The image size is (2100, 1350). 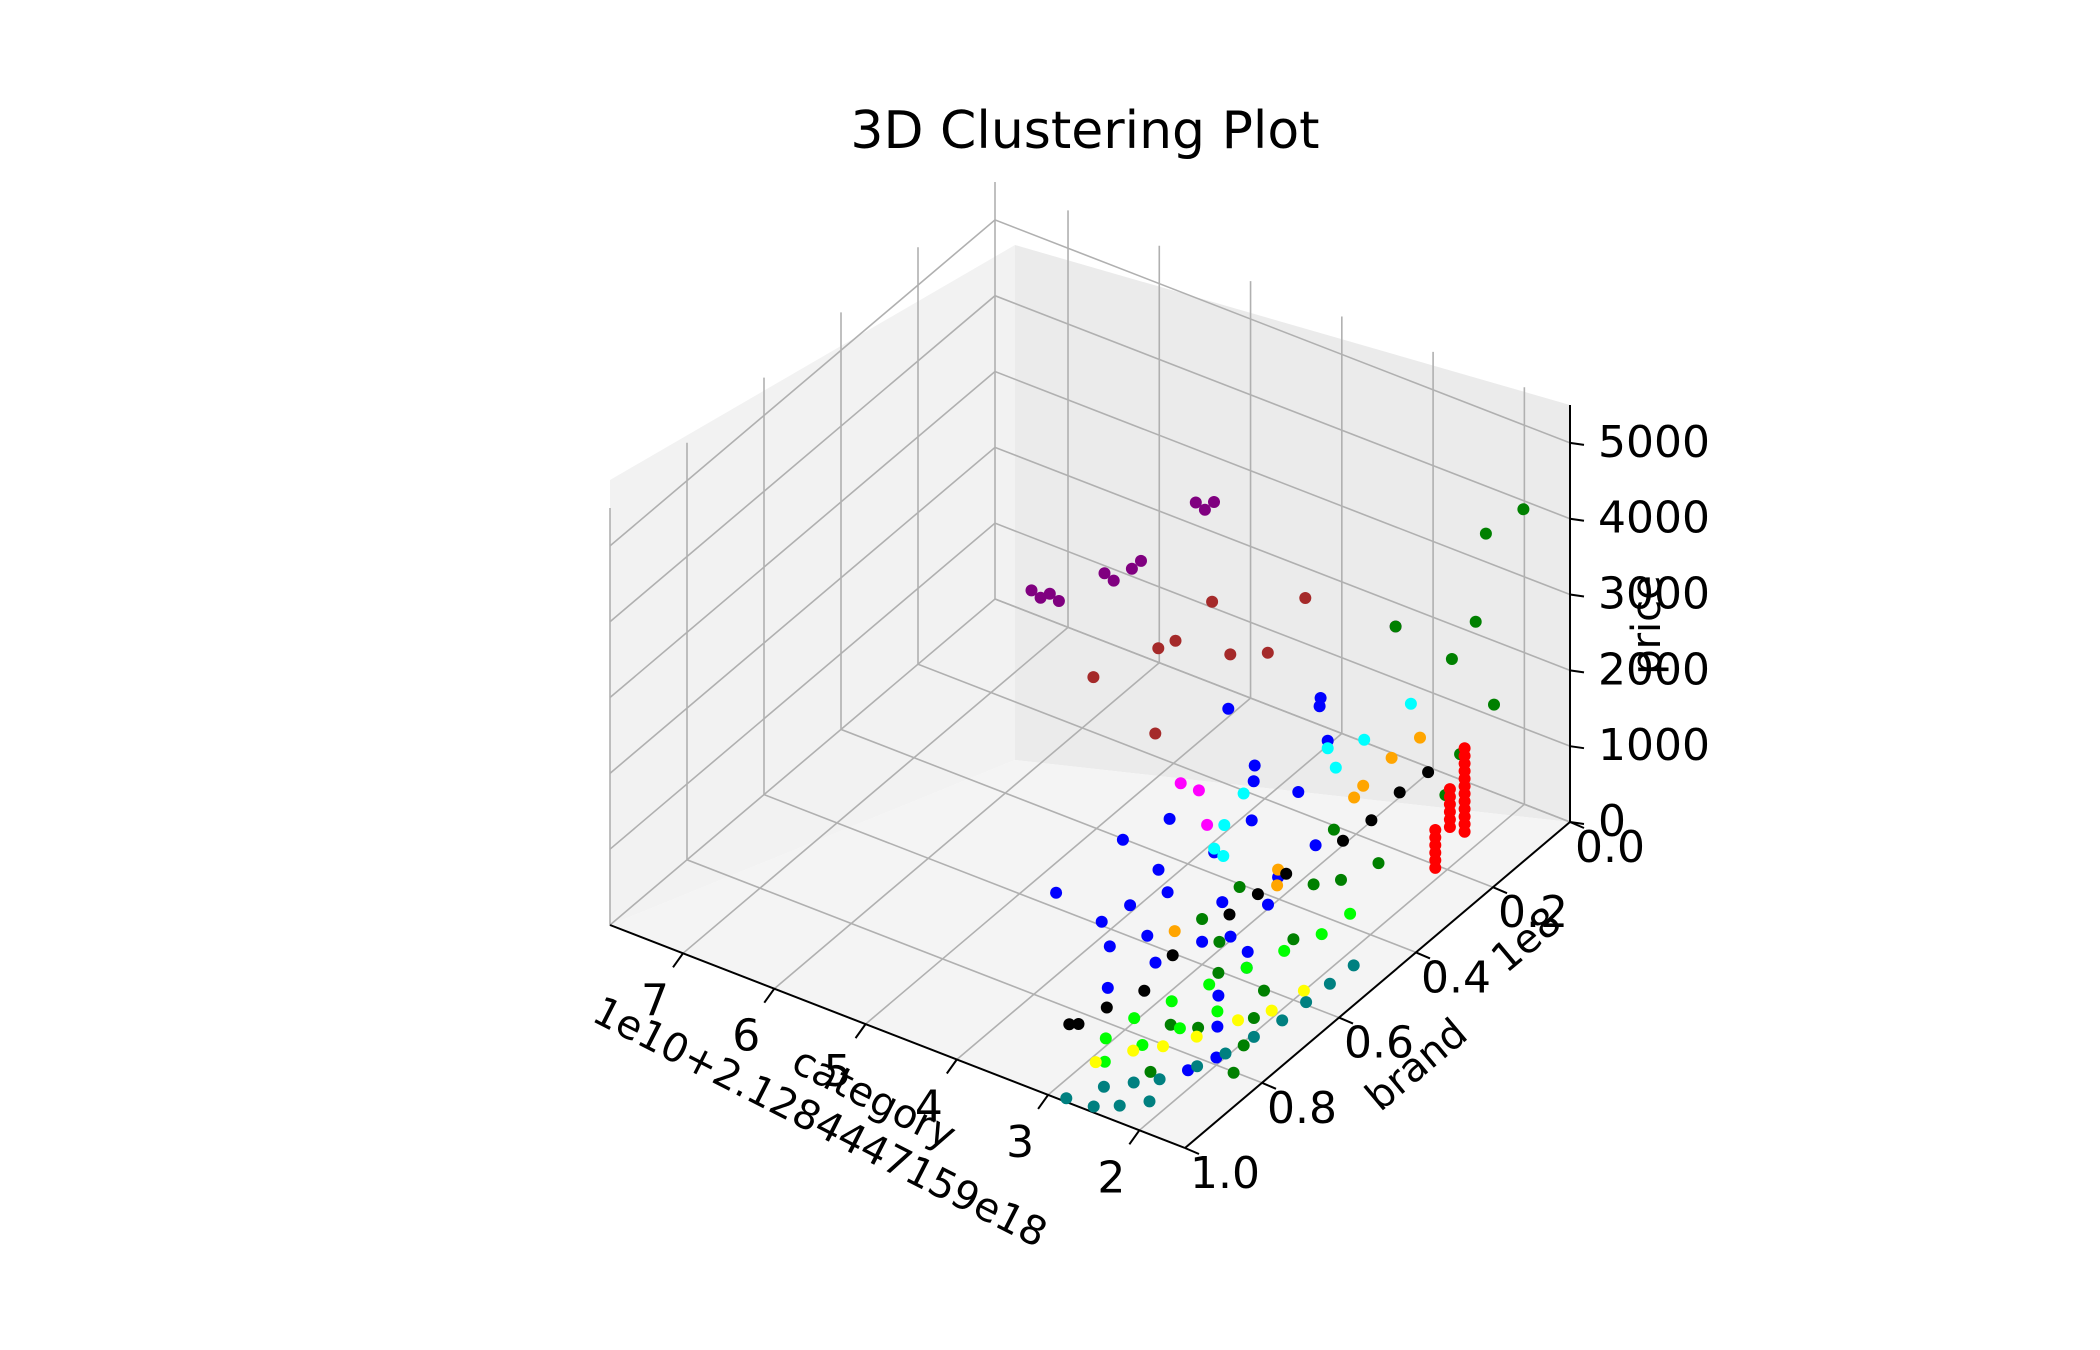 What do you see at coordinates (812, 585) in the screenshot?
I see `left-pane` at bounding box center [812, 585].